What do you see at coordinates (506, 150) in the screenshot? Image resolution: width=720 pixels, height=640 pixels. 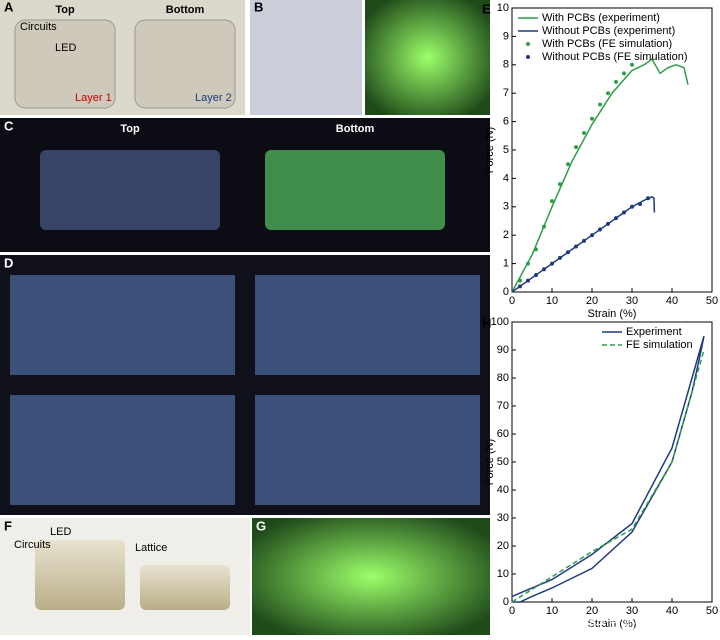 I see `y-tick-label: 5` at bounding box center [506, 150].